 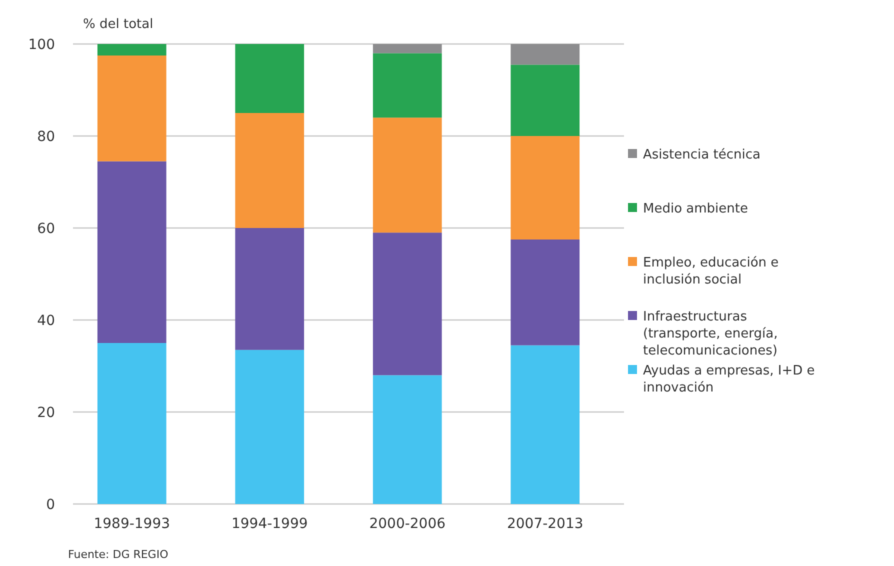 What do you see at coordinates (701, 155) in the screenshot?
I see `legend-label: Asistencia técnica` at bounding box center [701, 155].